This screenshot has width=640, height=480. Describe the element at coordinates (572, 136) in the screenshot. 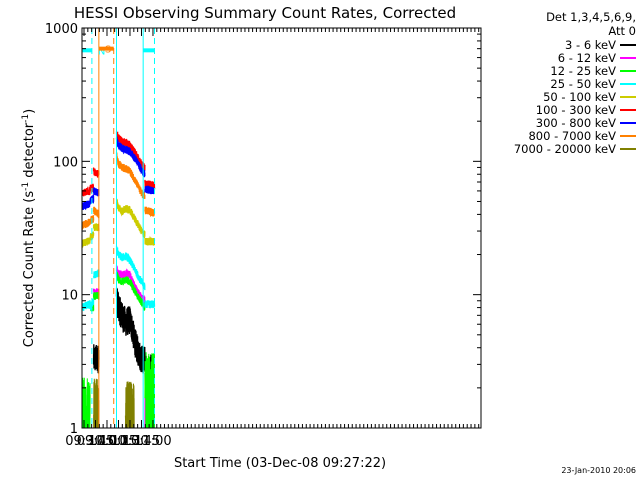

I see `legend-entry-label: 800 - 7000 keV` at that location.